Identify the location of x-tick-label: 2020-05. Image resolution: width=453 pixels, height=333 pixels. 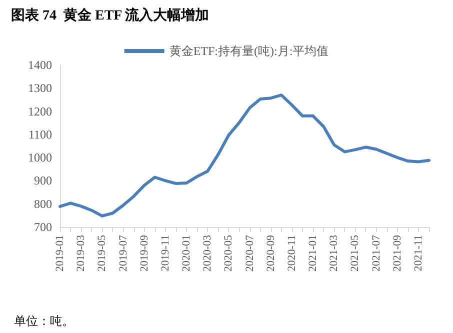
(228, 253).